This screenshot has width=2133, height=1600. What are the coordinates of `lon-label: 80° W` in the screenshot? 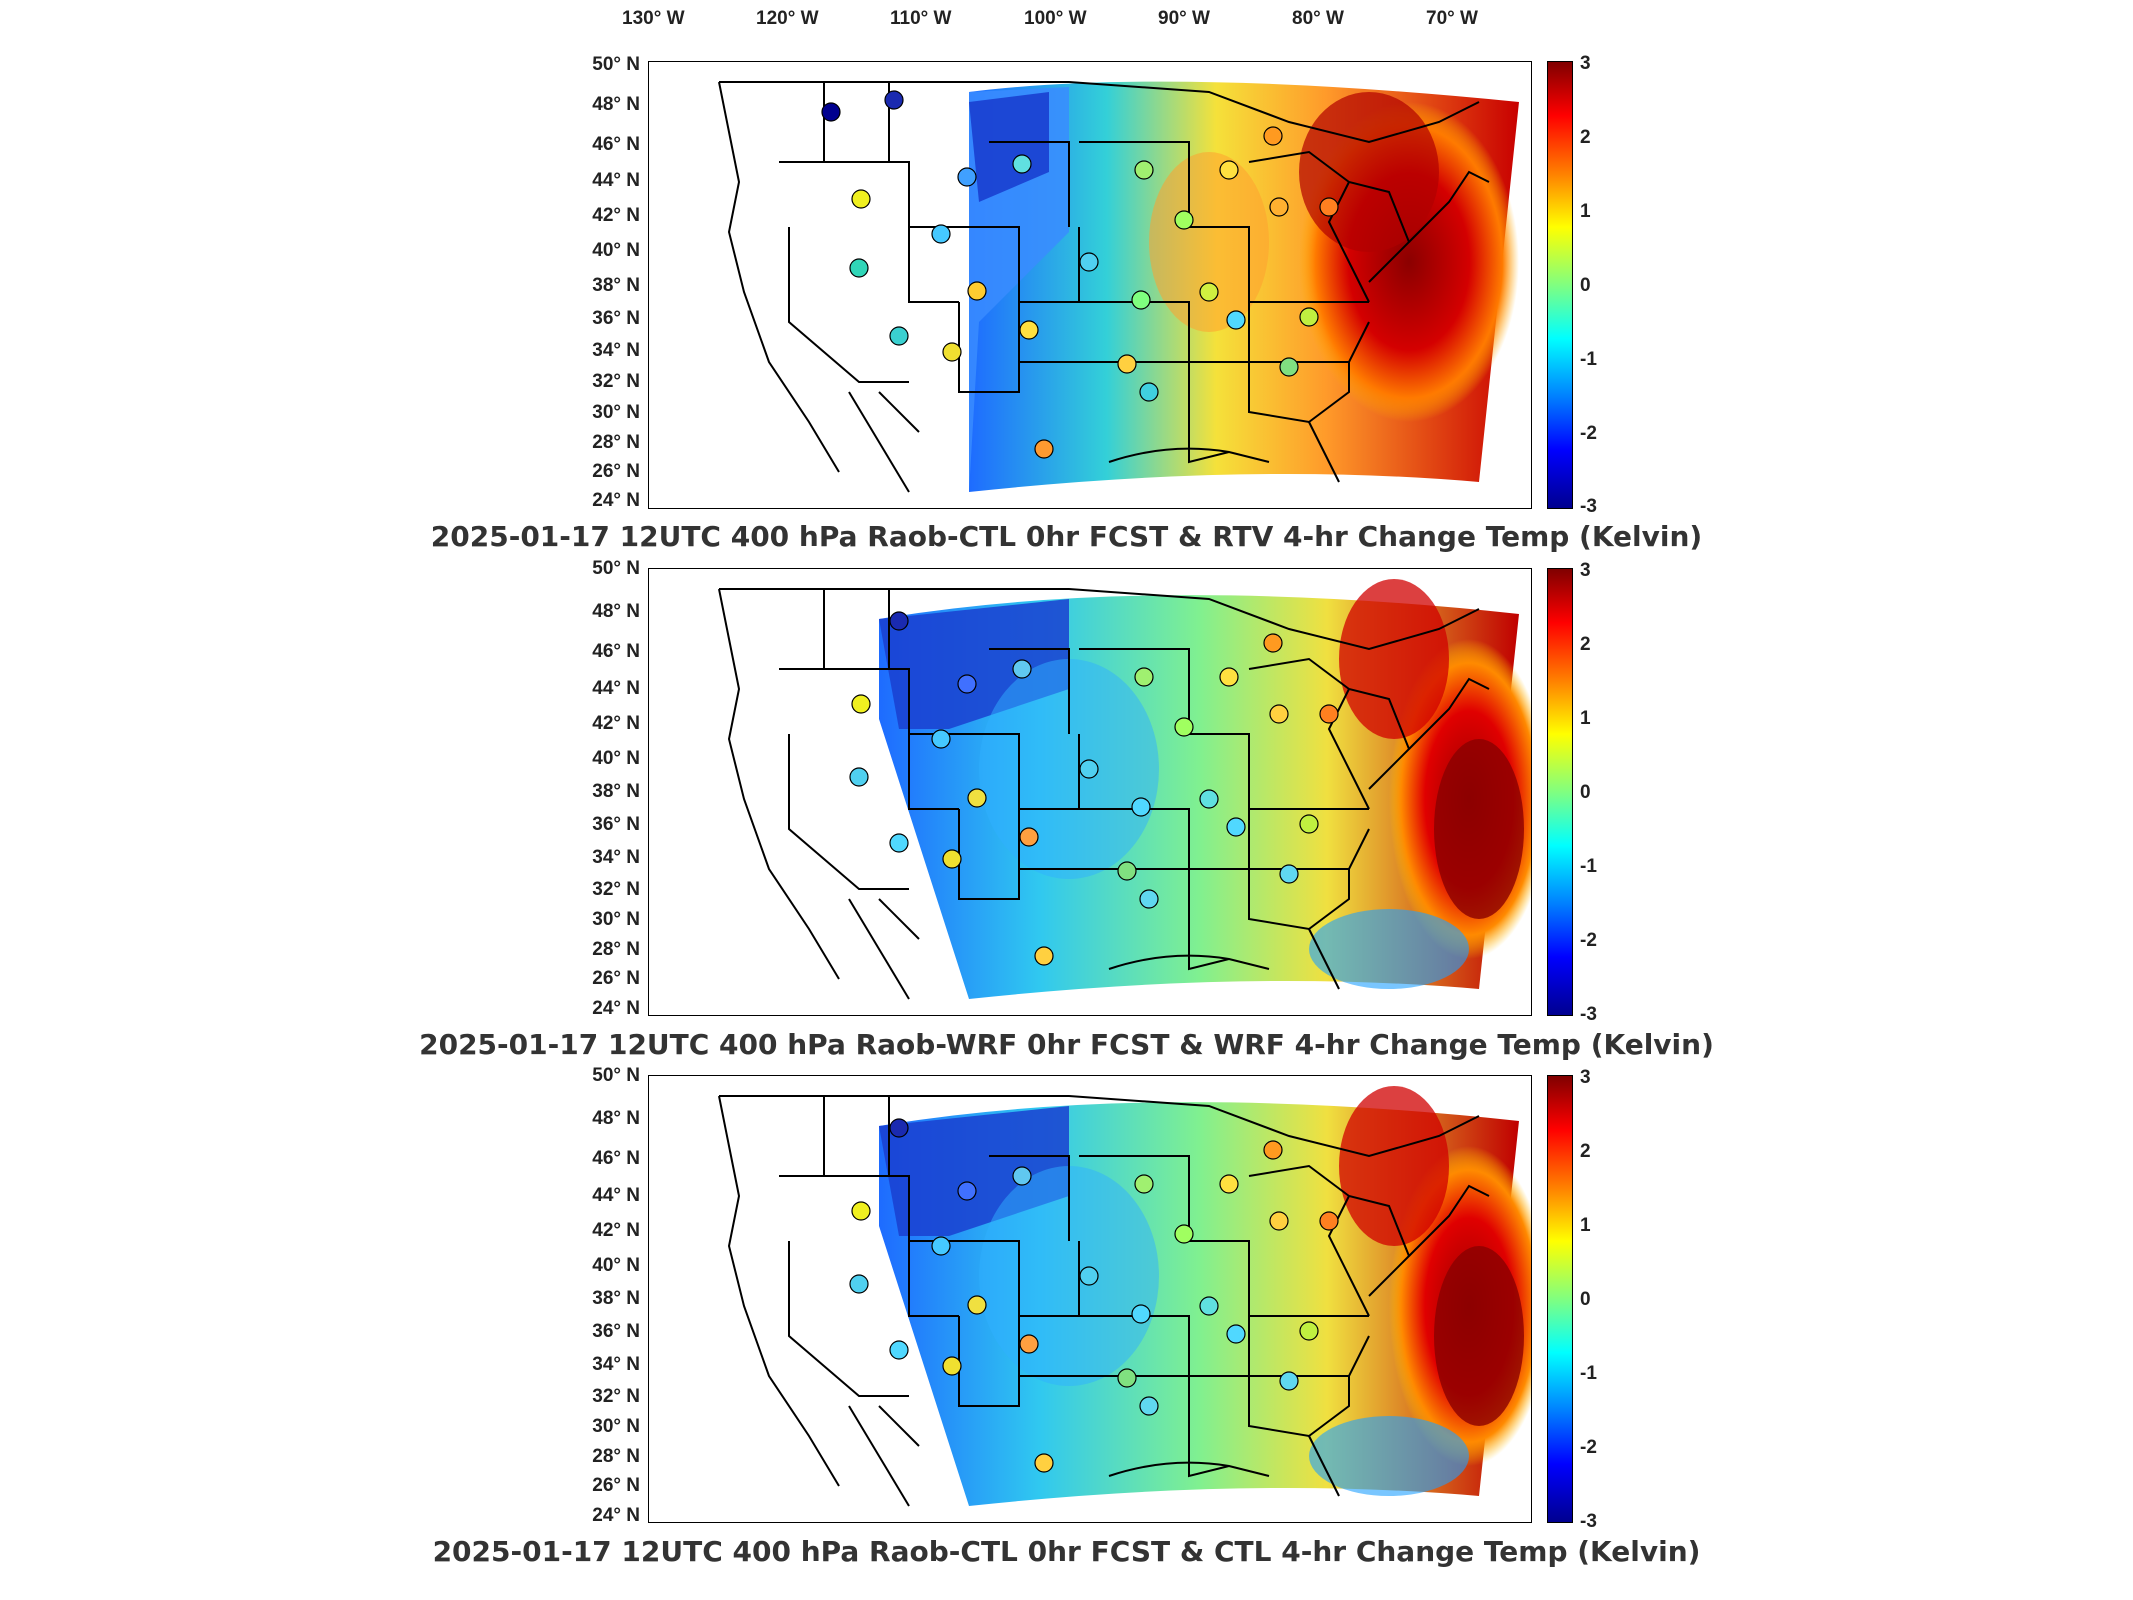 It's located at (1318, 18).